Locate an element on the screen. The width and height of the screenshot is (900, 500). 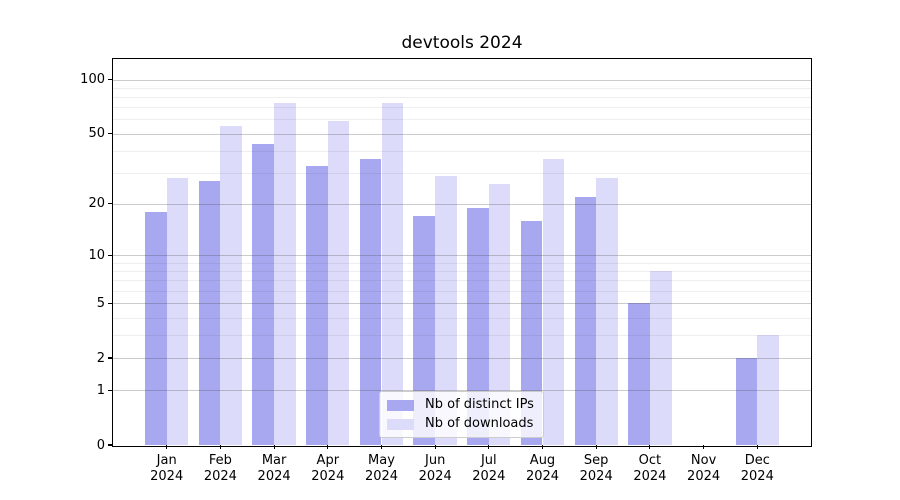
legend-swatch-downloads is located at coordinates (400, 424).